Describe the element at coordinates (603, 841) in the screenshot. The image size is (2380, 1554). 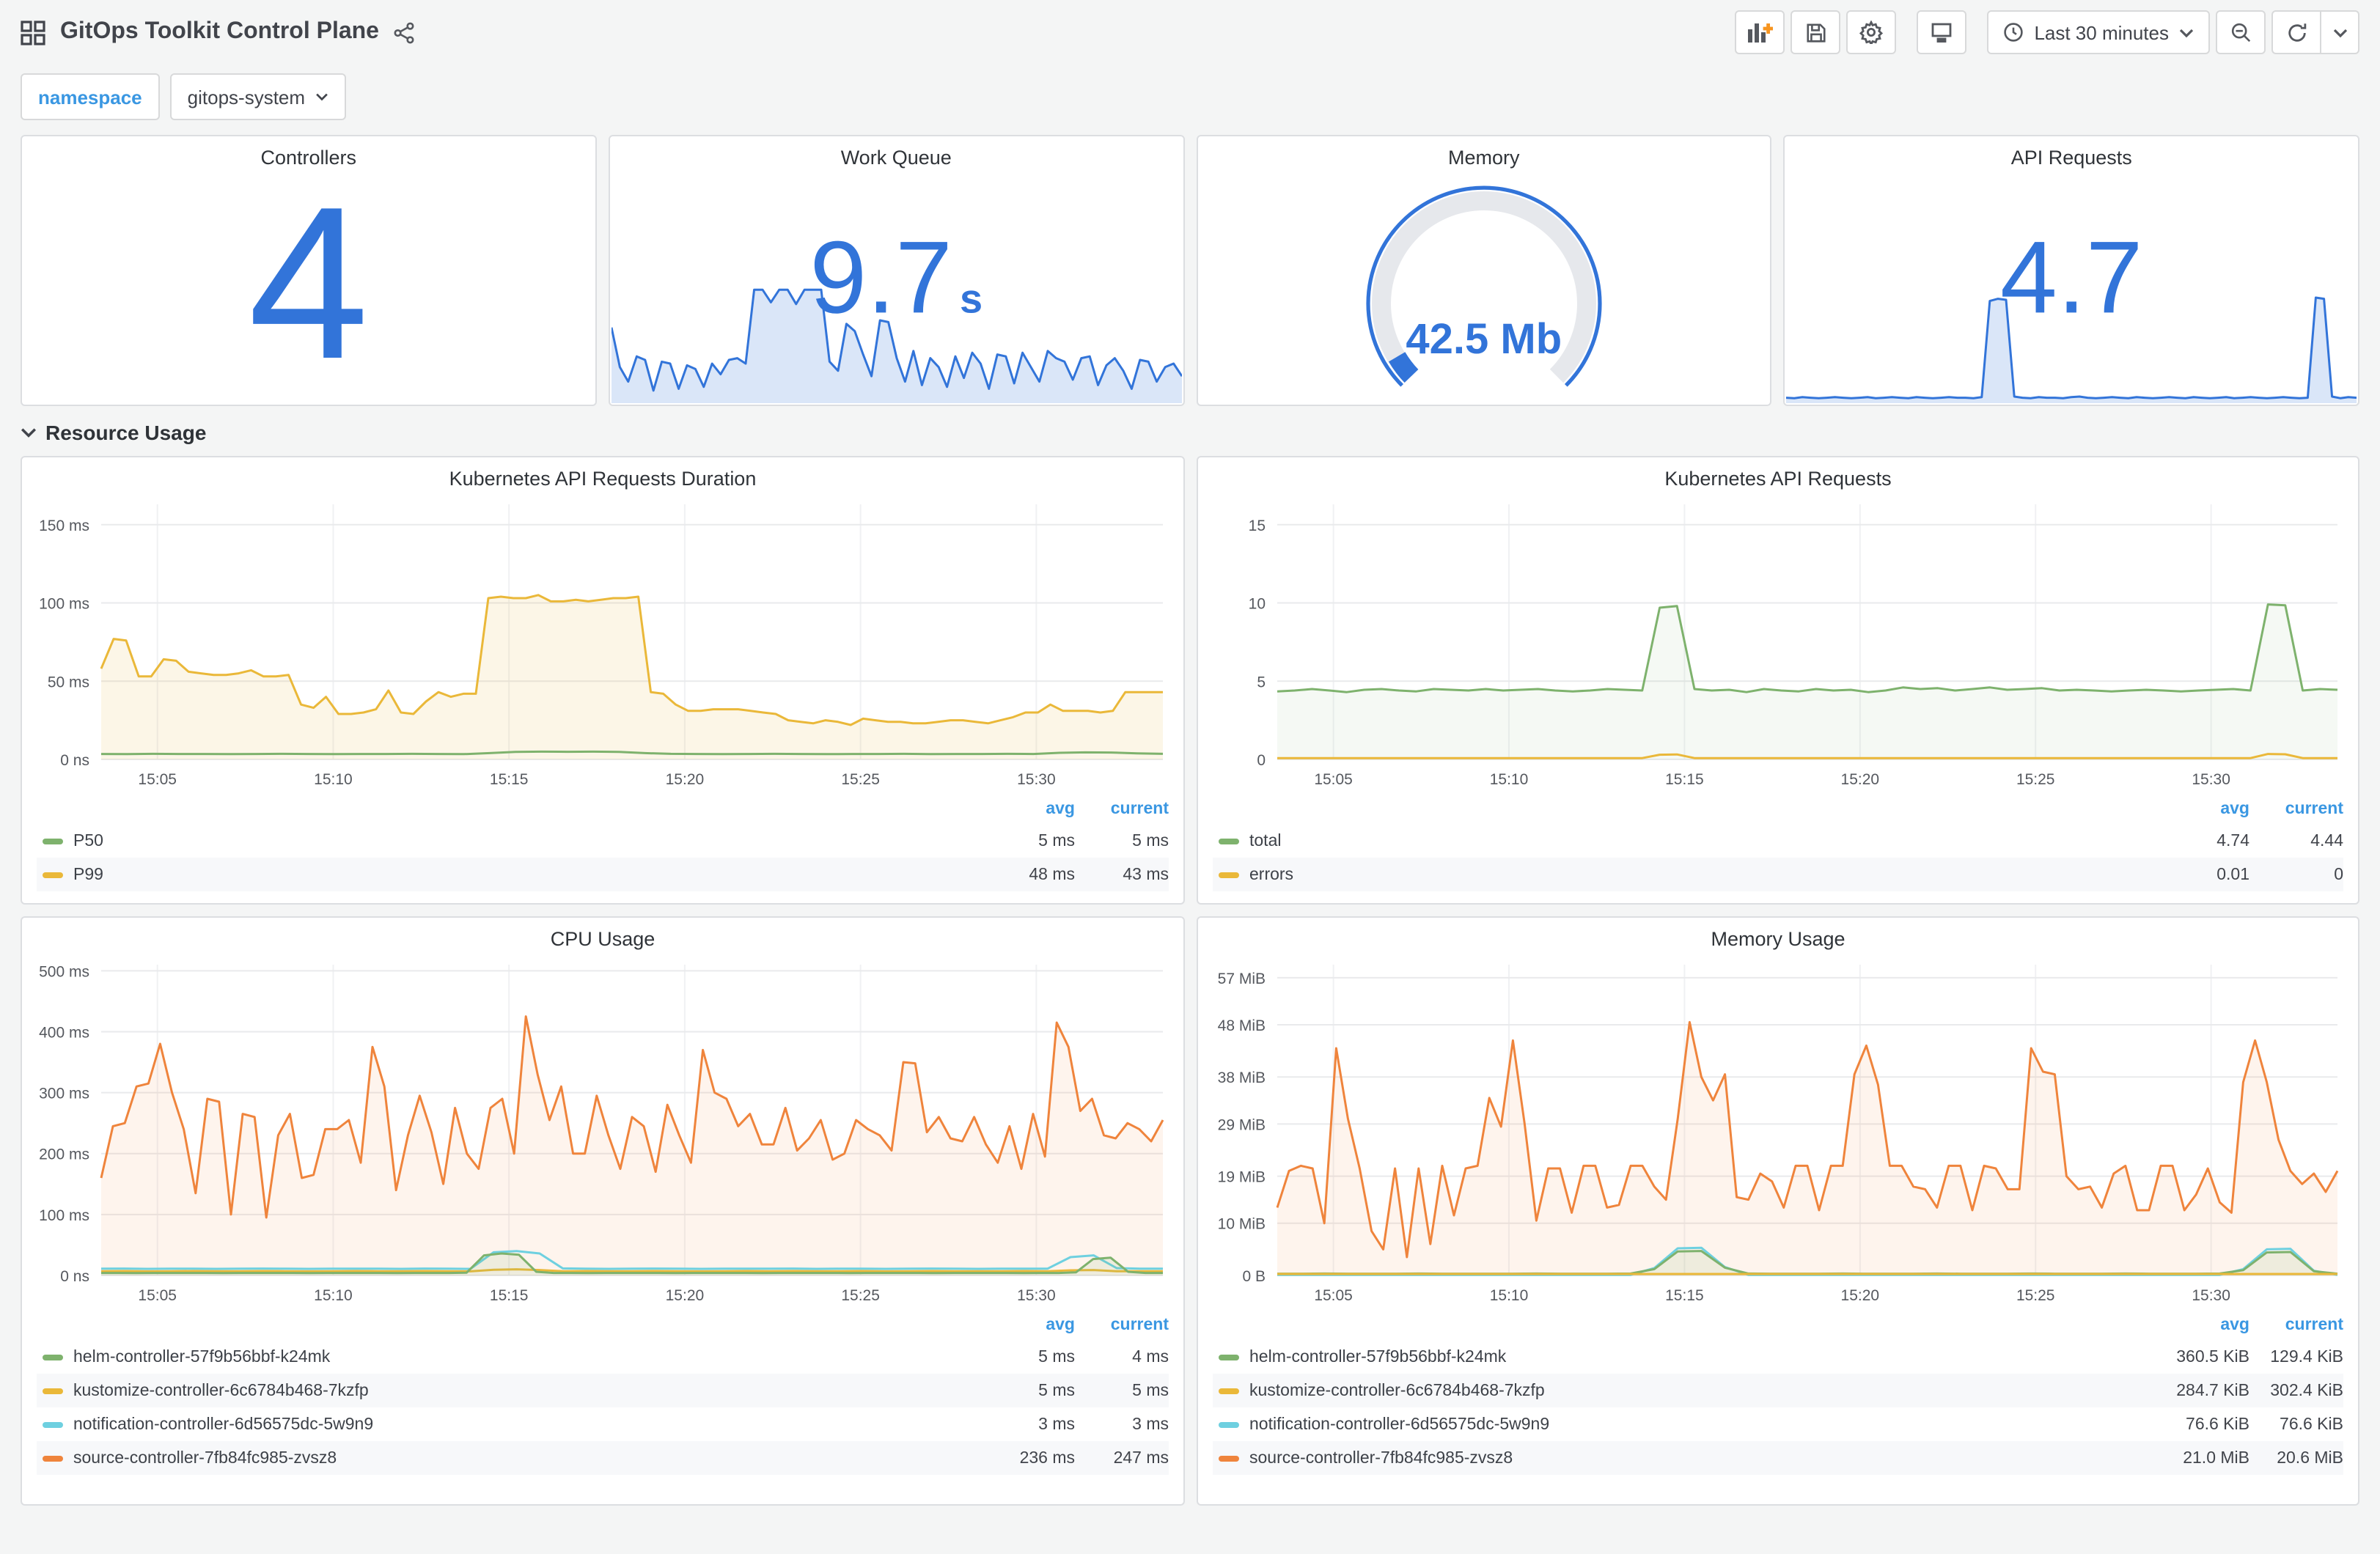
I see `legend-row: P50 5 ms 5 ms` at that location.